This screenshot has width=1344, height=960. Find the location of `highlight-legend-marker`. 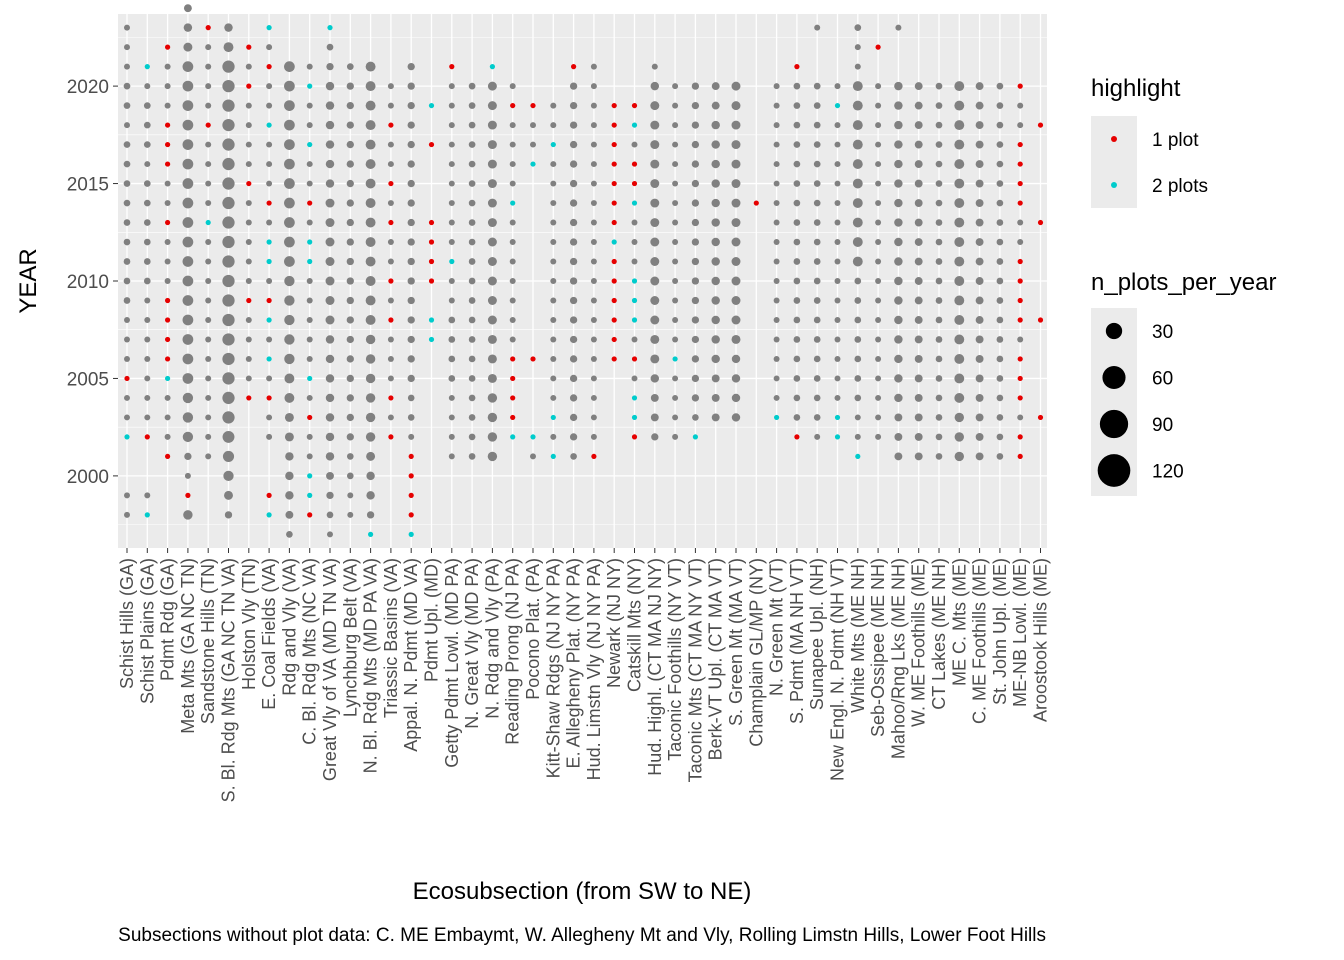

highlight-legend-marker is located at coordinates (1114, 139).